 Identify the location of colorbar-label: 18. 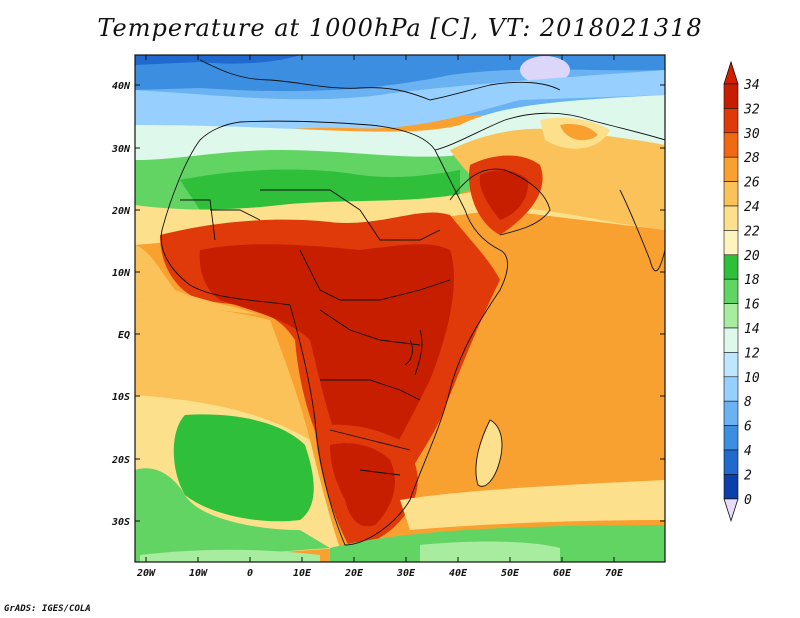
(752, 280).